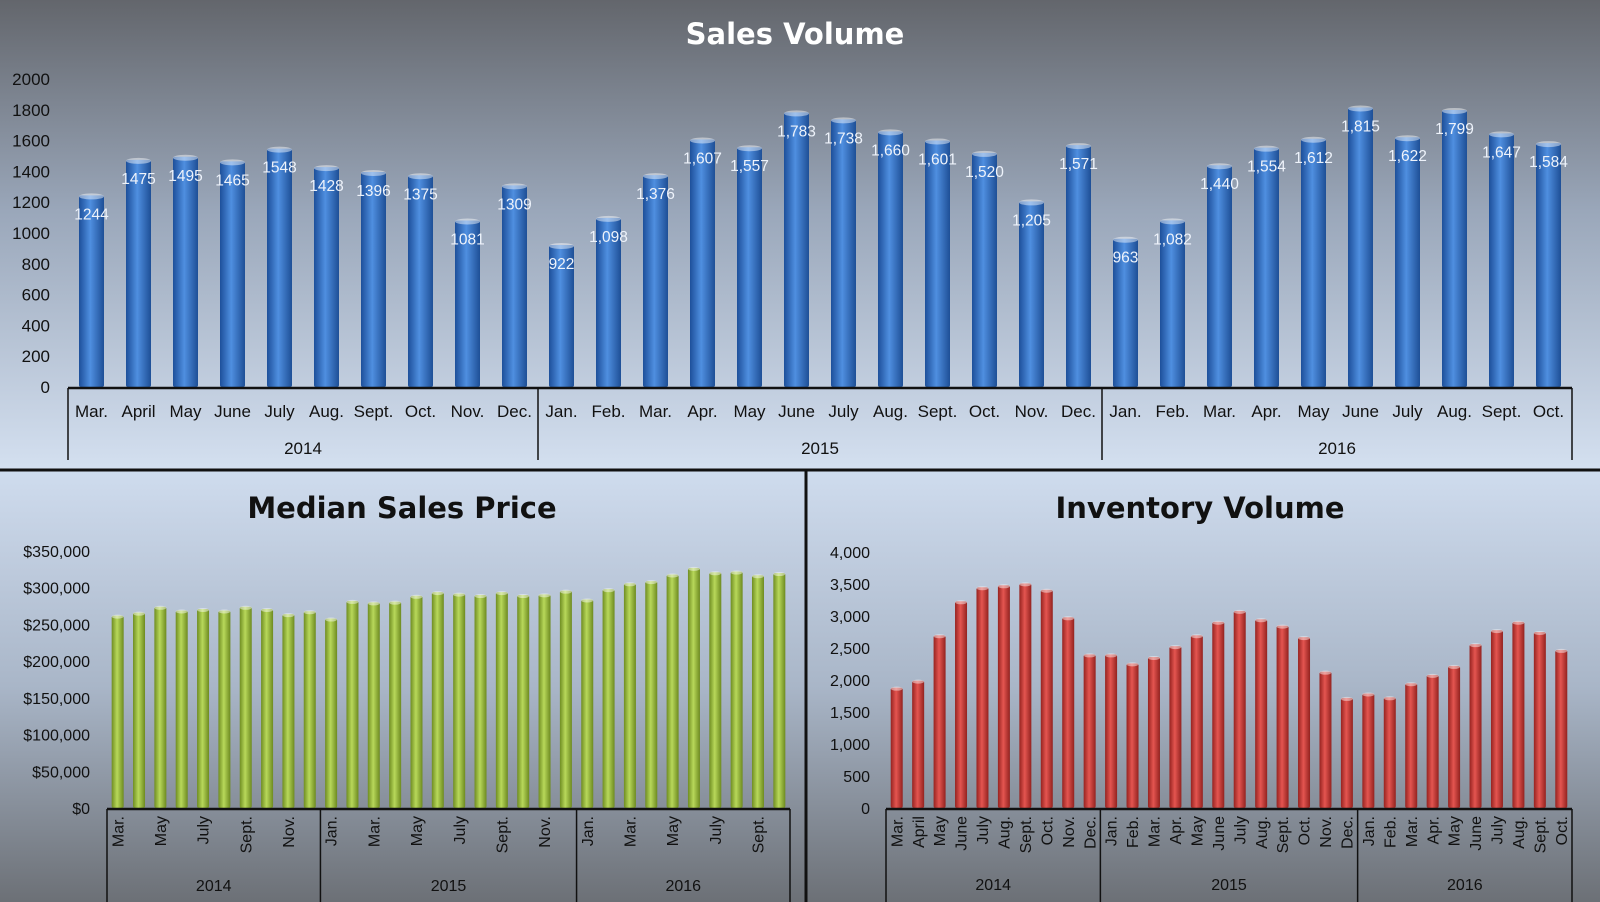 This screenshot has width=1600, height=902. Describe the element at coordinates (890, 150) in the screenshot. I see `data-label: 1,660` at that location.